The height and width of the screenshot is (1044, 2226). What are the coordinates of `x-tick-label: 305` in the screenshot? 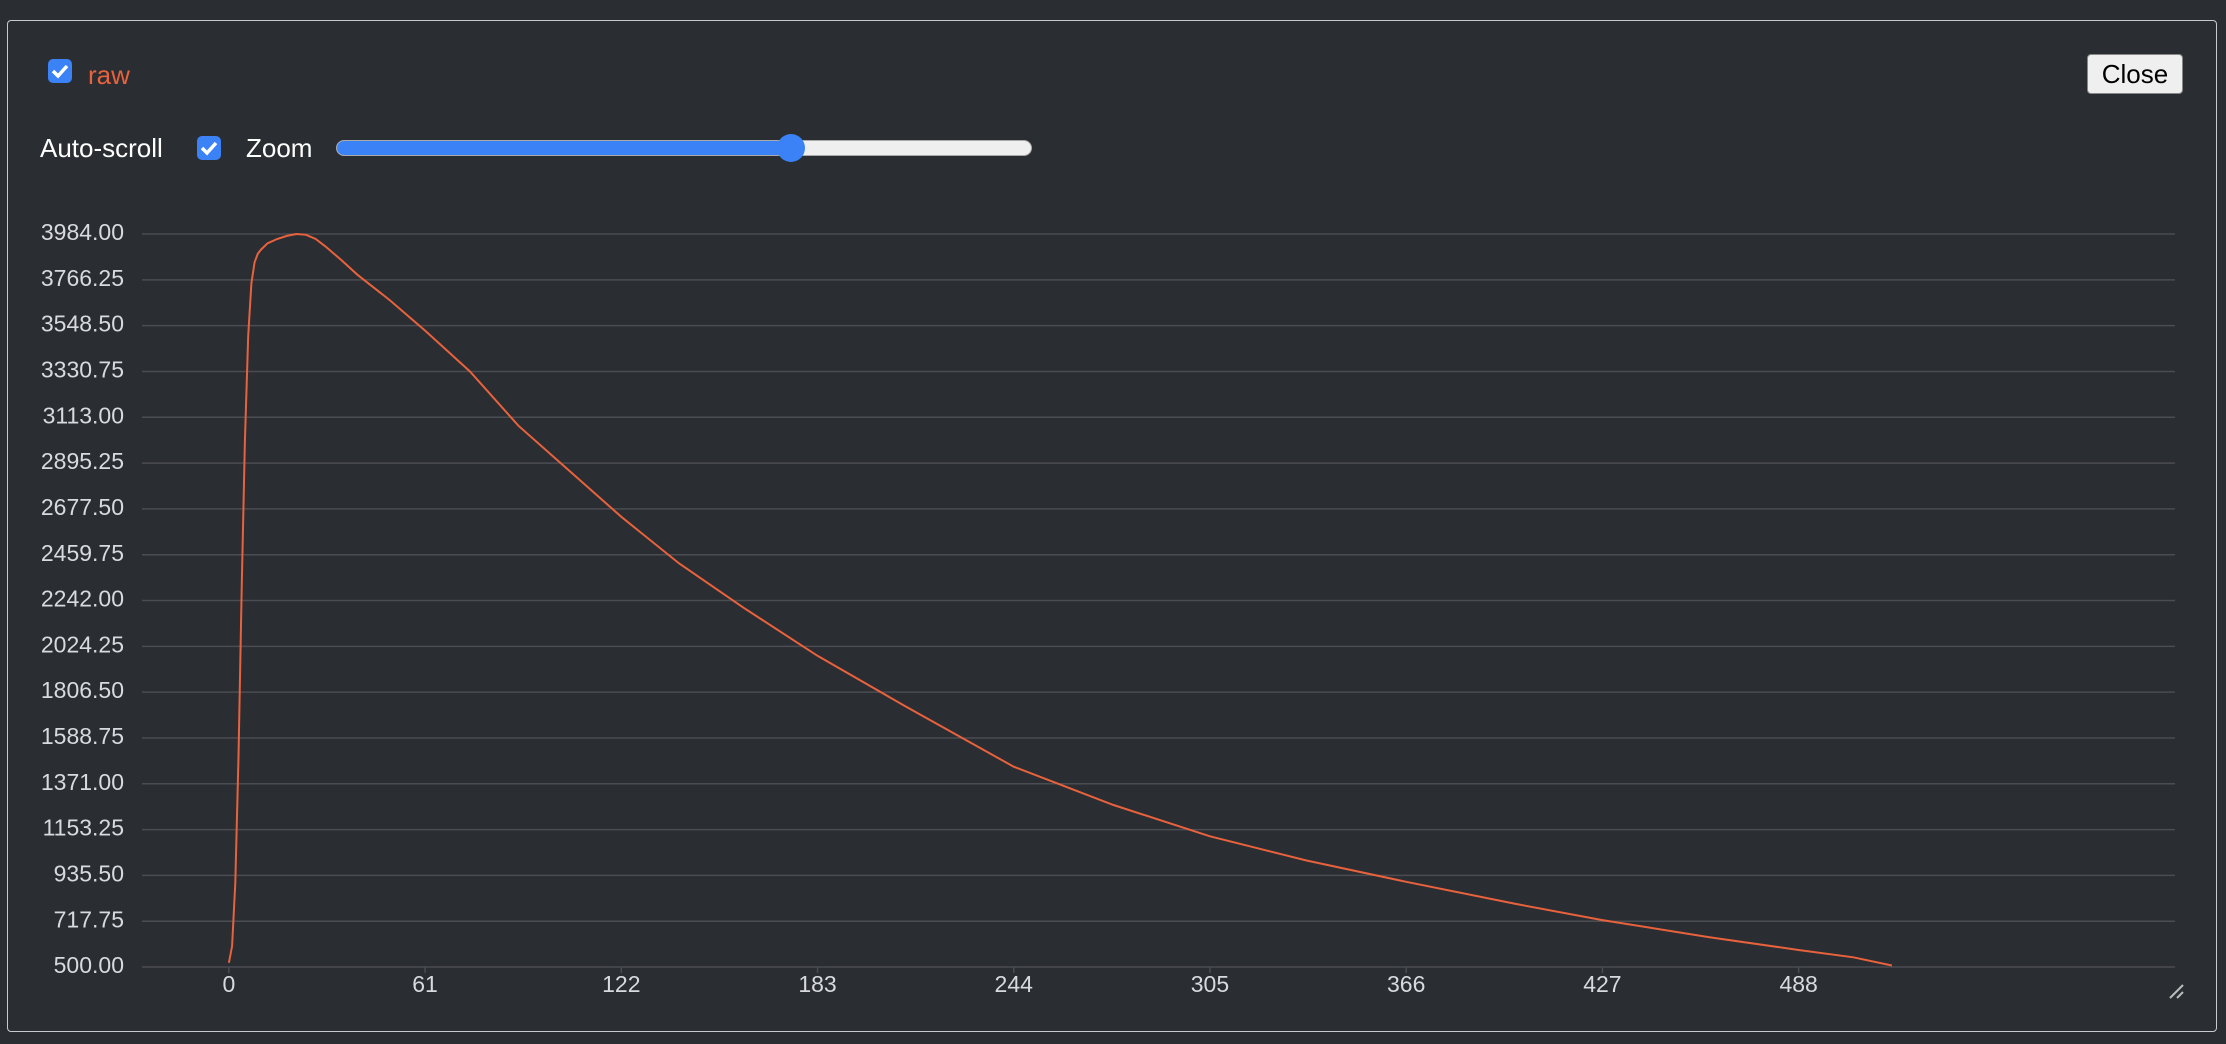 It's located at (1210, 984).